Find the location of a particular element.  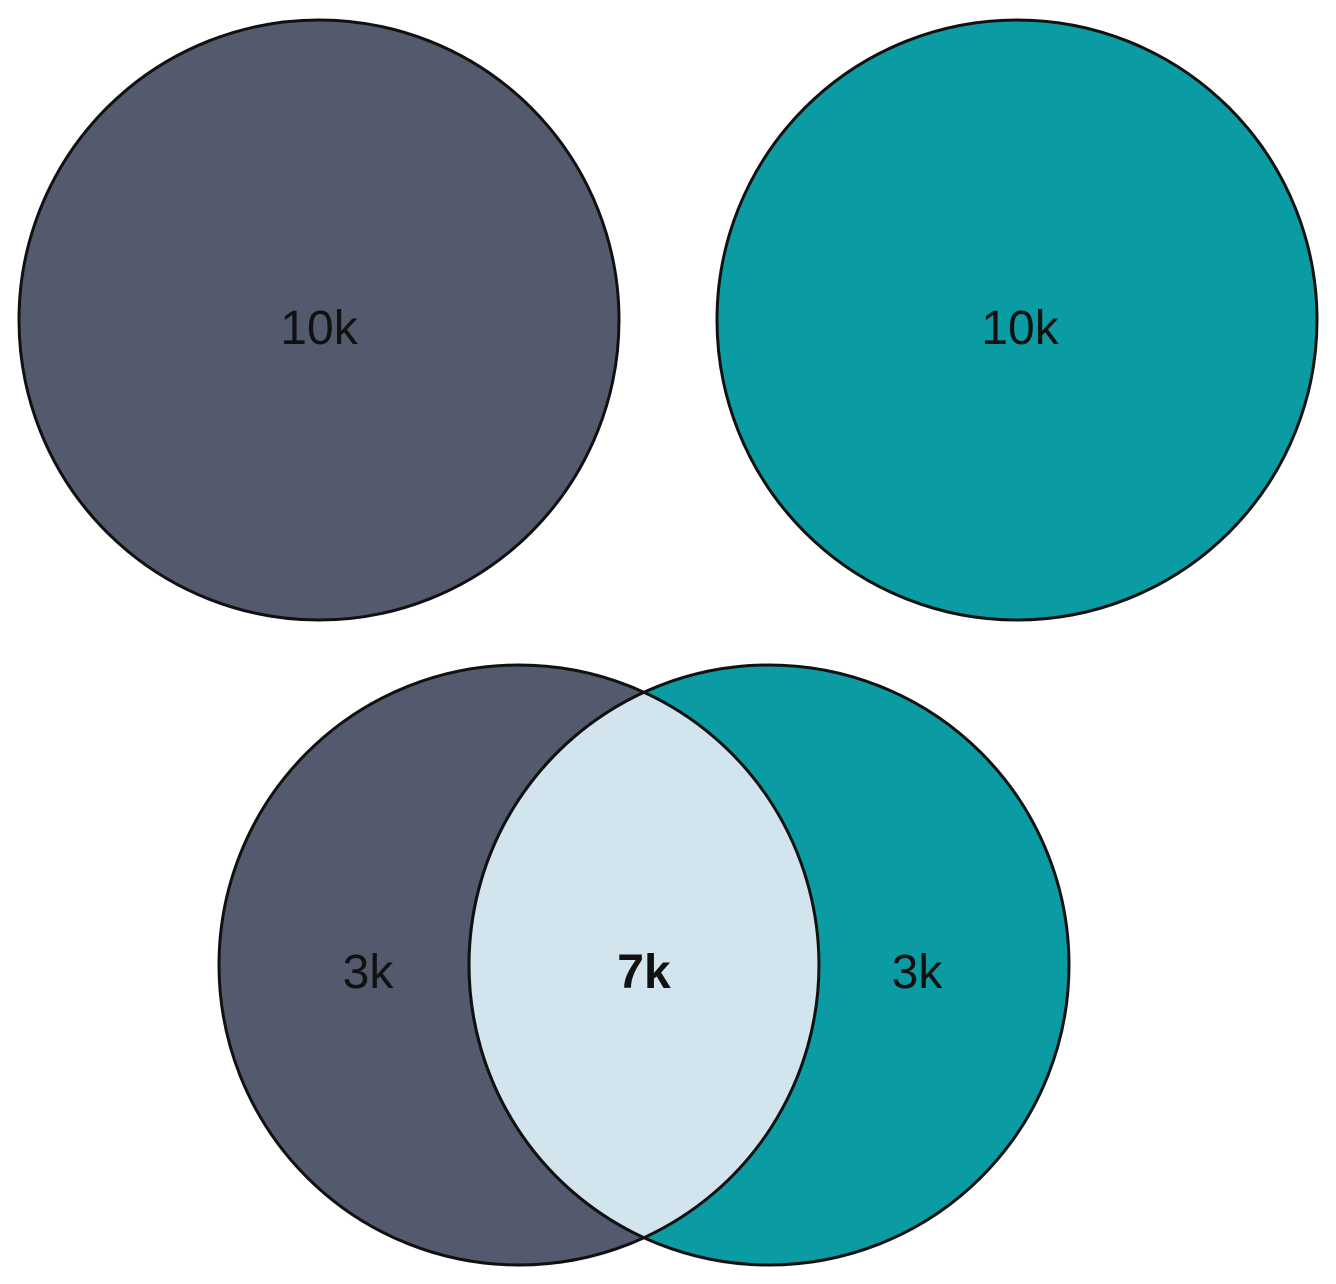

set-b-count-label: 10k is located at coordinates (1020, 328).